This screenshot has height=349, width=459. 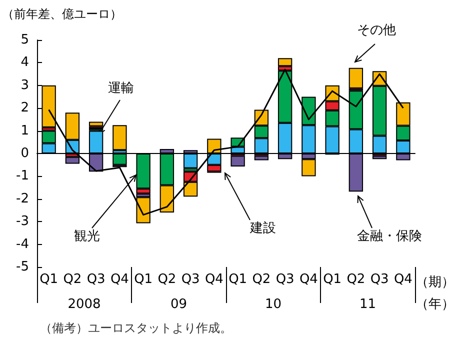 I want to click on y-tick-label: 2, so click(x=24, y=108).